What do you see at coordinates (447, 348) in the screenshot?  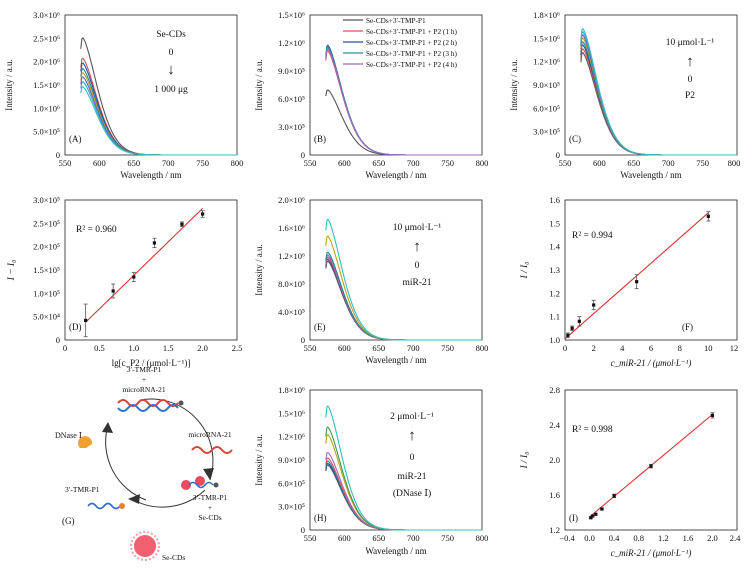 I see `panel-e-x-tick: 750` at bounding box center [447, 348].